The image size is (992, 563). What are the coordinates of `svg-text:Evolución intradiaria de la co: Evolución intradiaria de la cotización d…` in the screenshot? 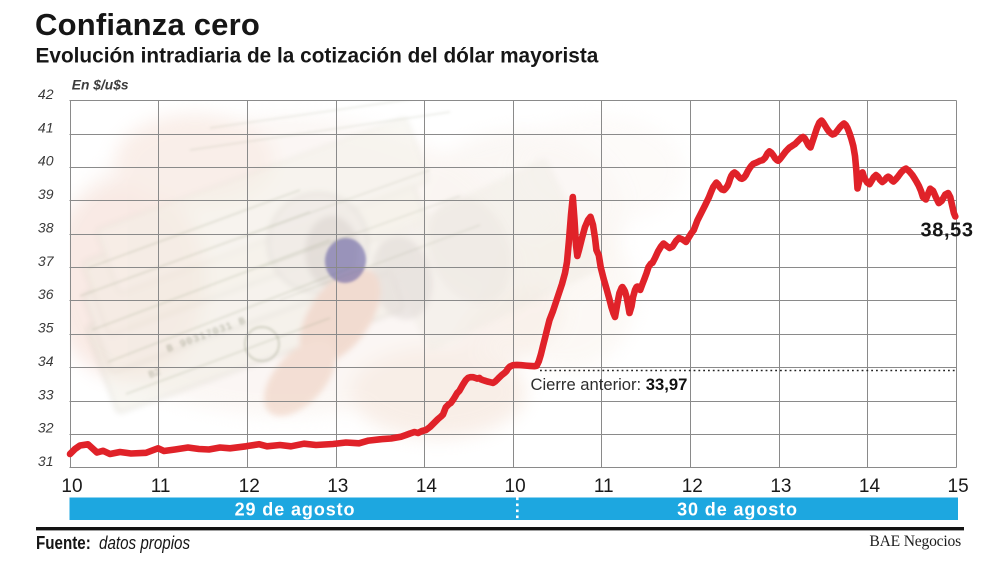 It's located at (317, 55).